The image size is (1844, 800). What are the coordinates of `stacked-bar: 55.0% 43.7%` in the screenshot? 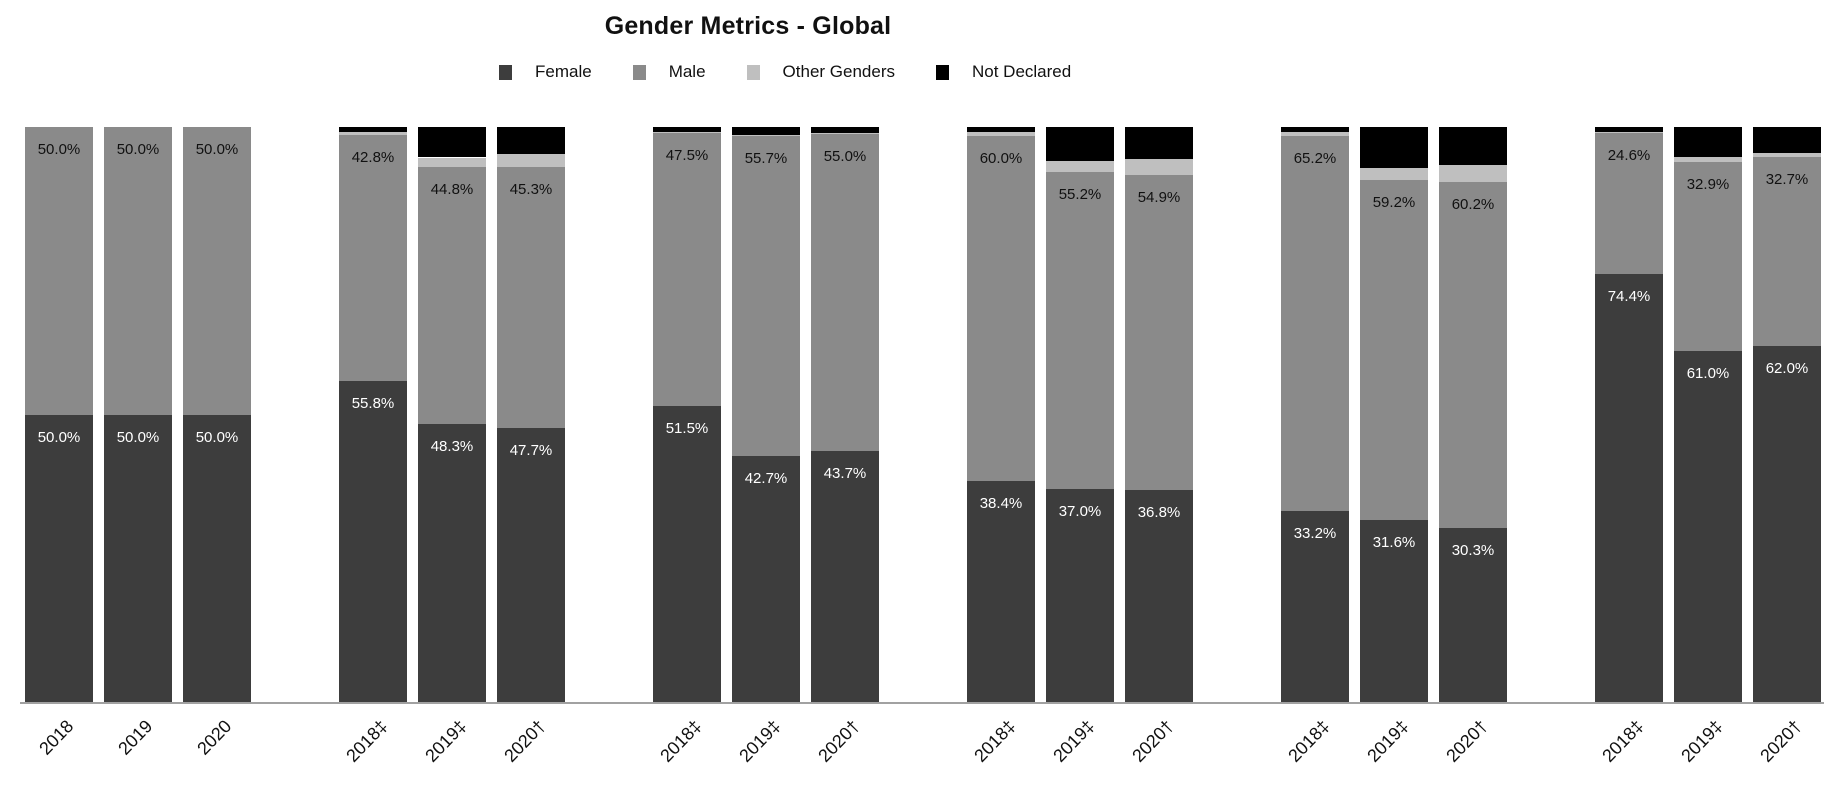 It's located at (845, 414).